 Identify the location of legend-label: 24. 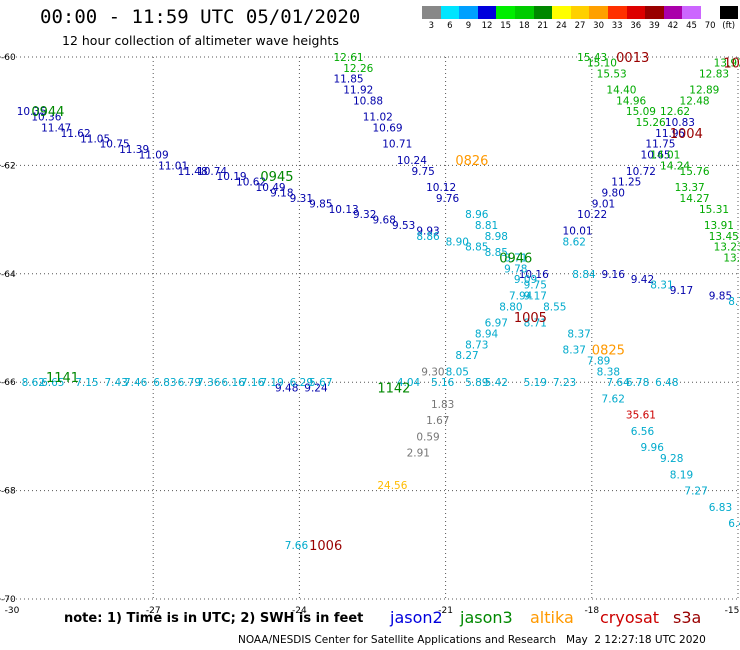
(561, 26).